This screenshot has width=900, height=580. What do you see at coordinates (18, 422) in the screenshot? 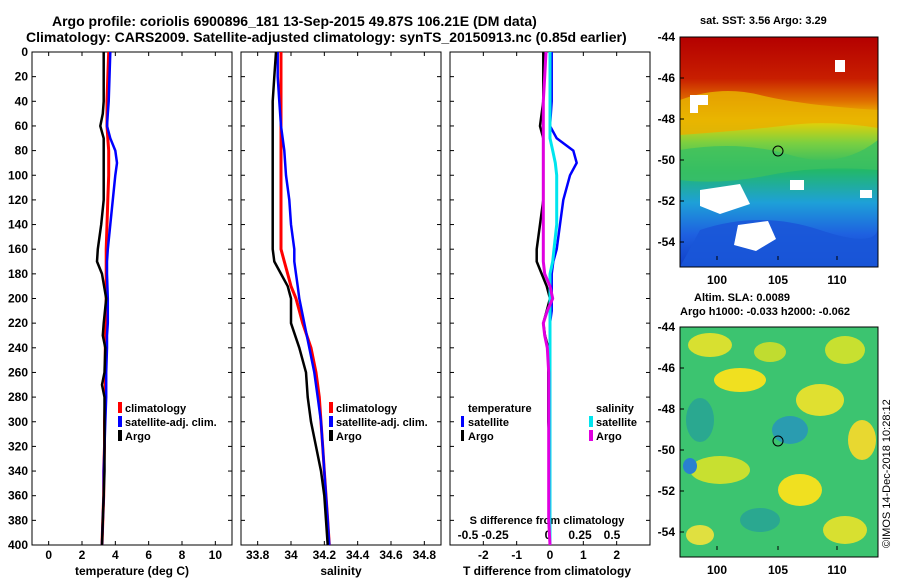
I see `depth-tick-label: 300` at bounding box center [18, 422].